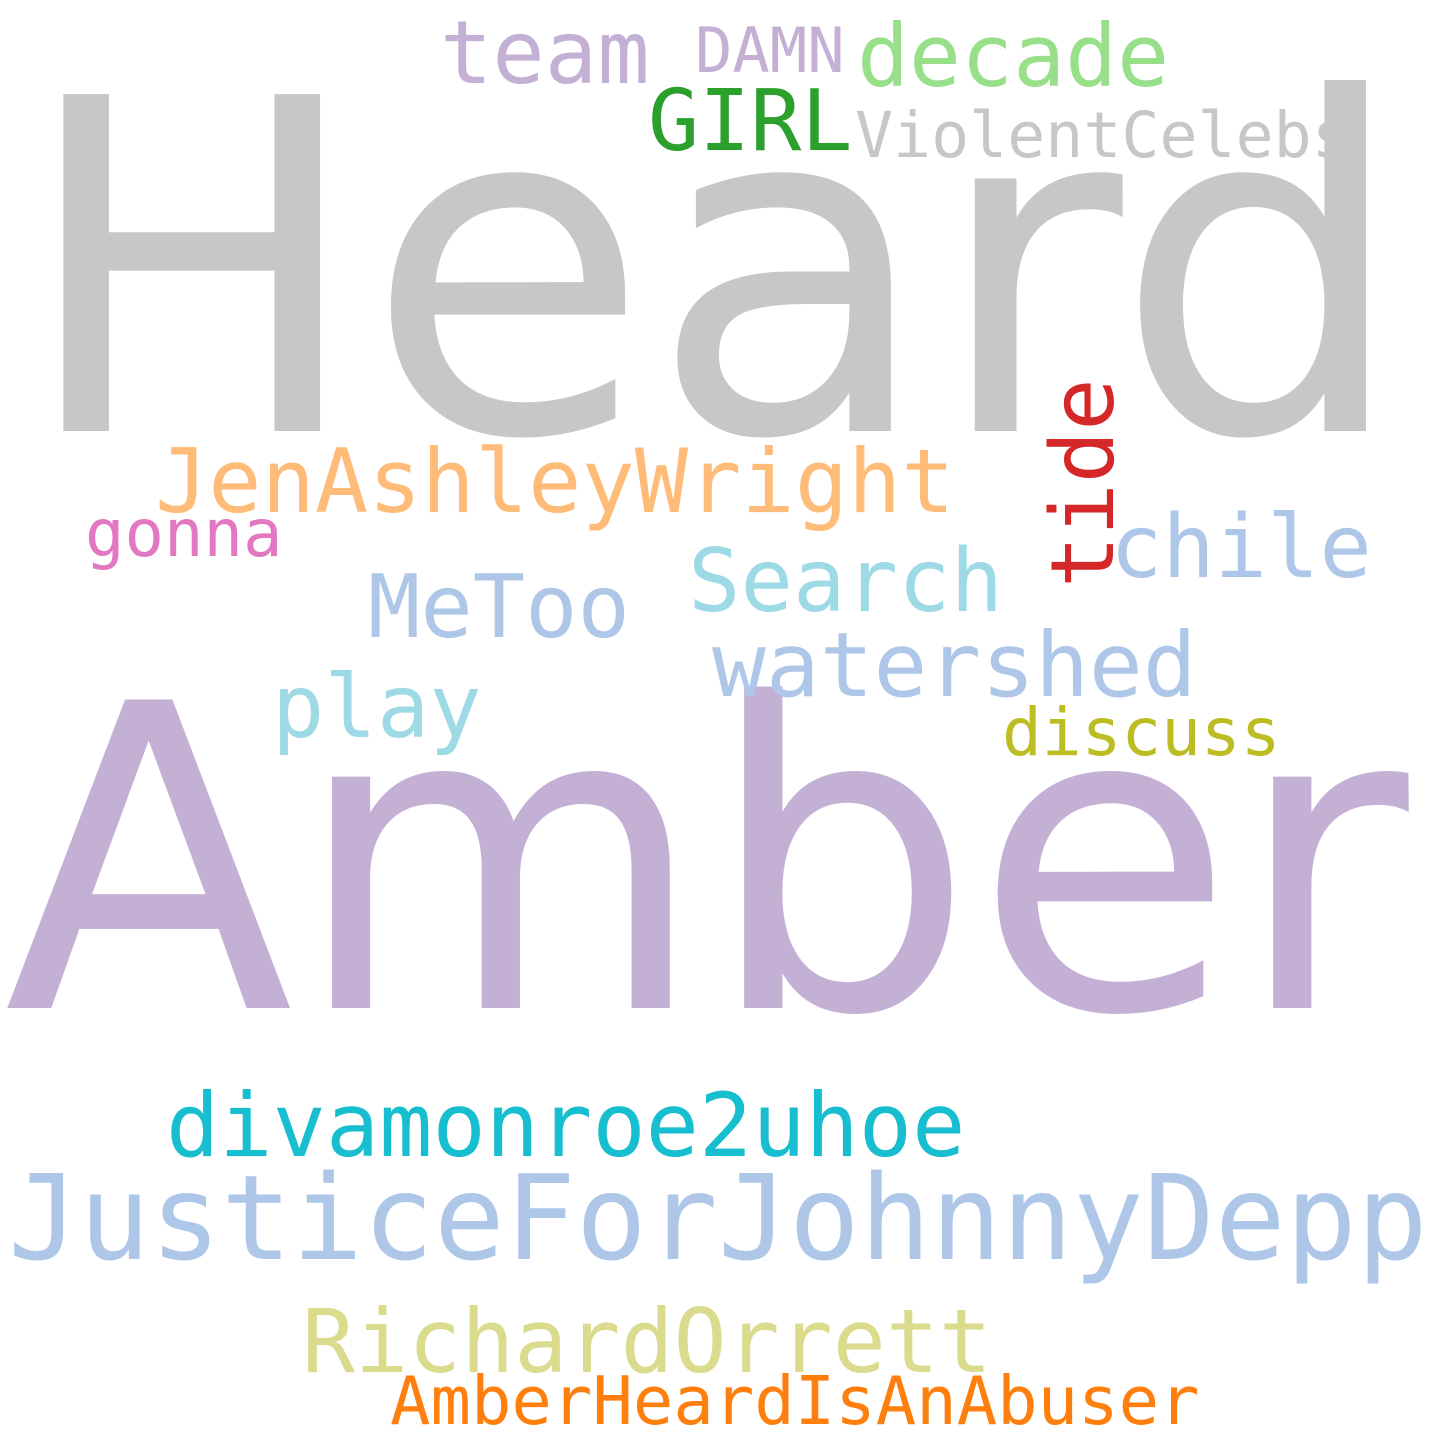 The image size is (1440, 1440). Describe the element at coordinates (846, 581) in the screenshot. I see `word-search: Search` at that location.